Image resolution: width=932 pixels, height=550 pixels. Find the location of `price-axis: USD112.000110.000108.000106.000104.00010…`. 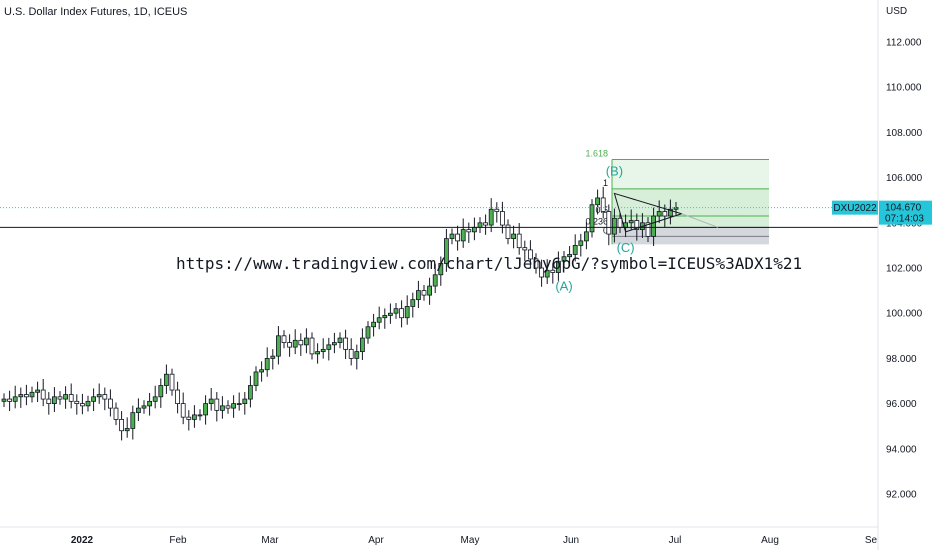

price-axis: USD112.000110.000108.000106.000104.00010… is located at coordinates (882, 275).